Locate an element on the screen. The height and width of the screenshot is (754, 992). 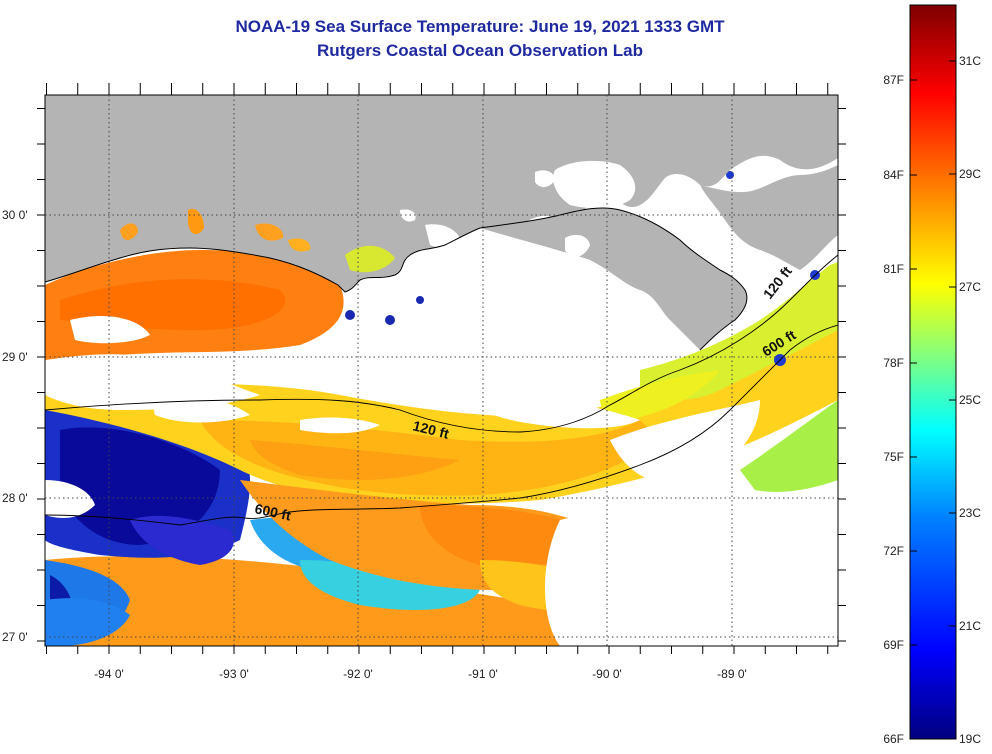
colorbar-f-label: 72F is located at coordinates (893, 551).